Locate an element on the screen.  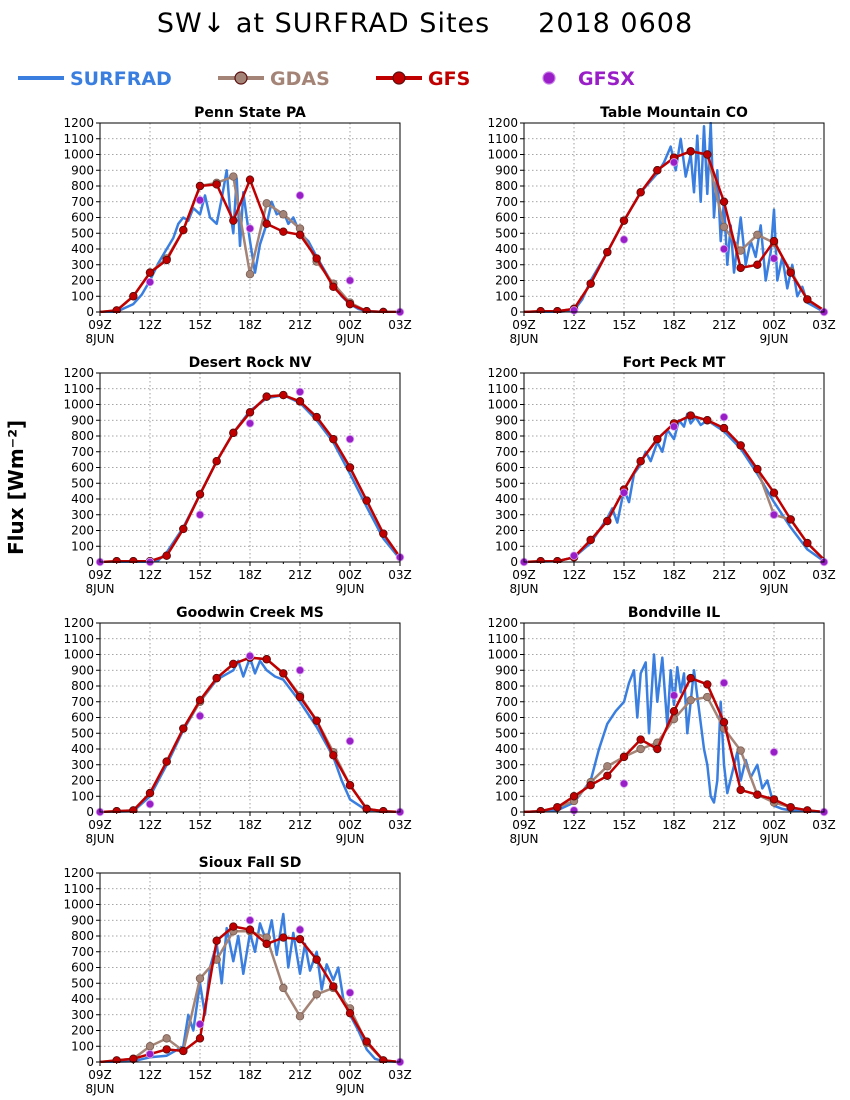
legend-item-gdas: GDAS is located at coordinates (274, 79).